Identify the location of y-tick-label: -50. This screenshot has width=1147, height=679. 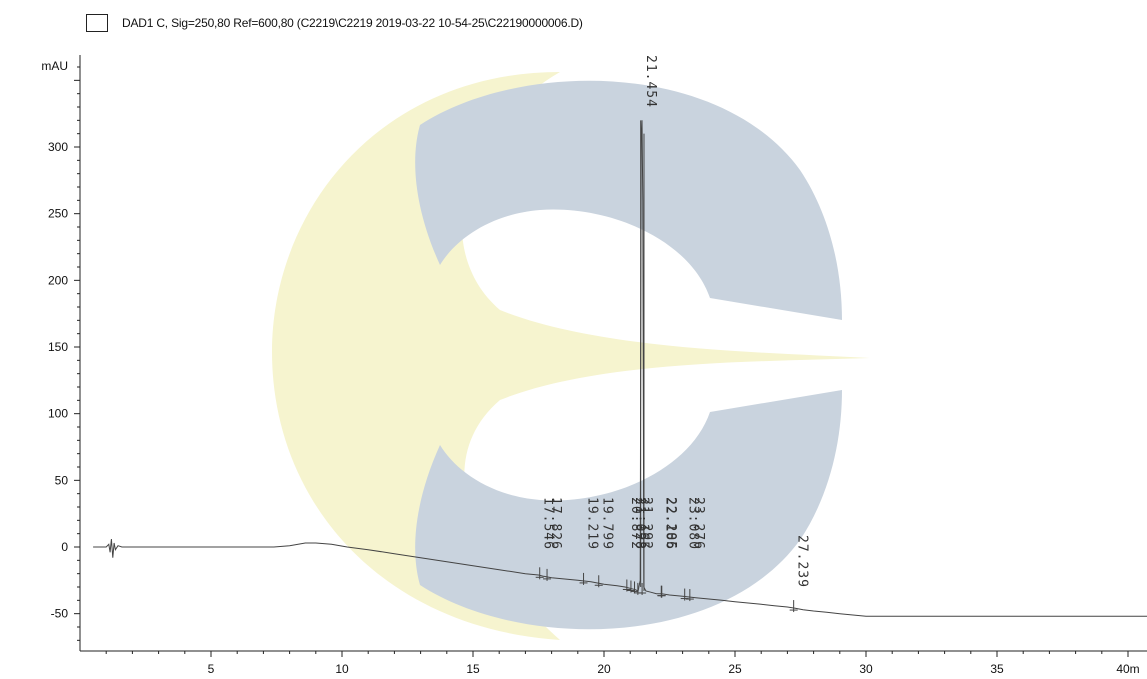
(60, 614).